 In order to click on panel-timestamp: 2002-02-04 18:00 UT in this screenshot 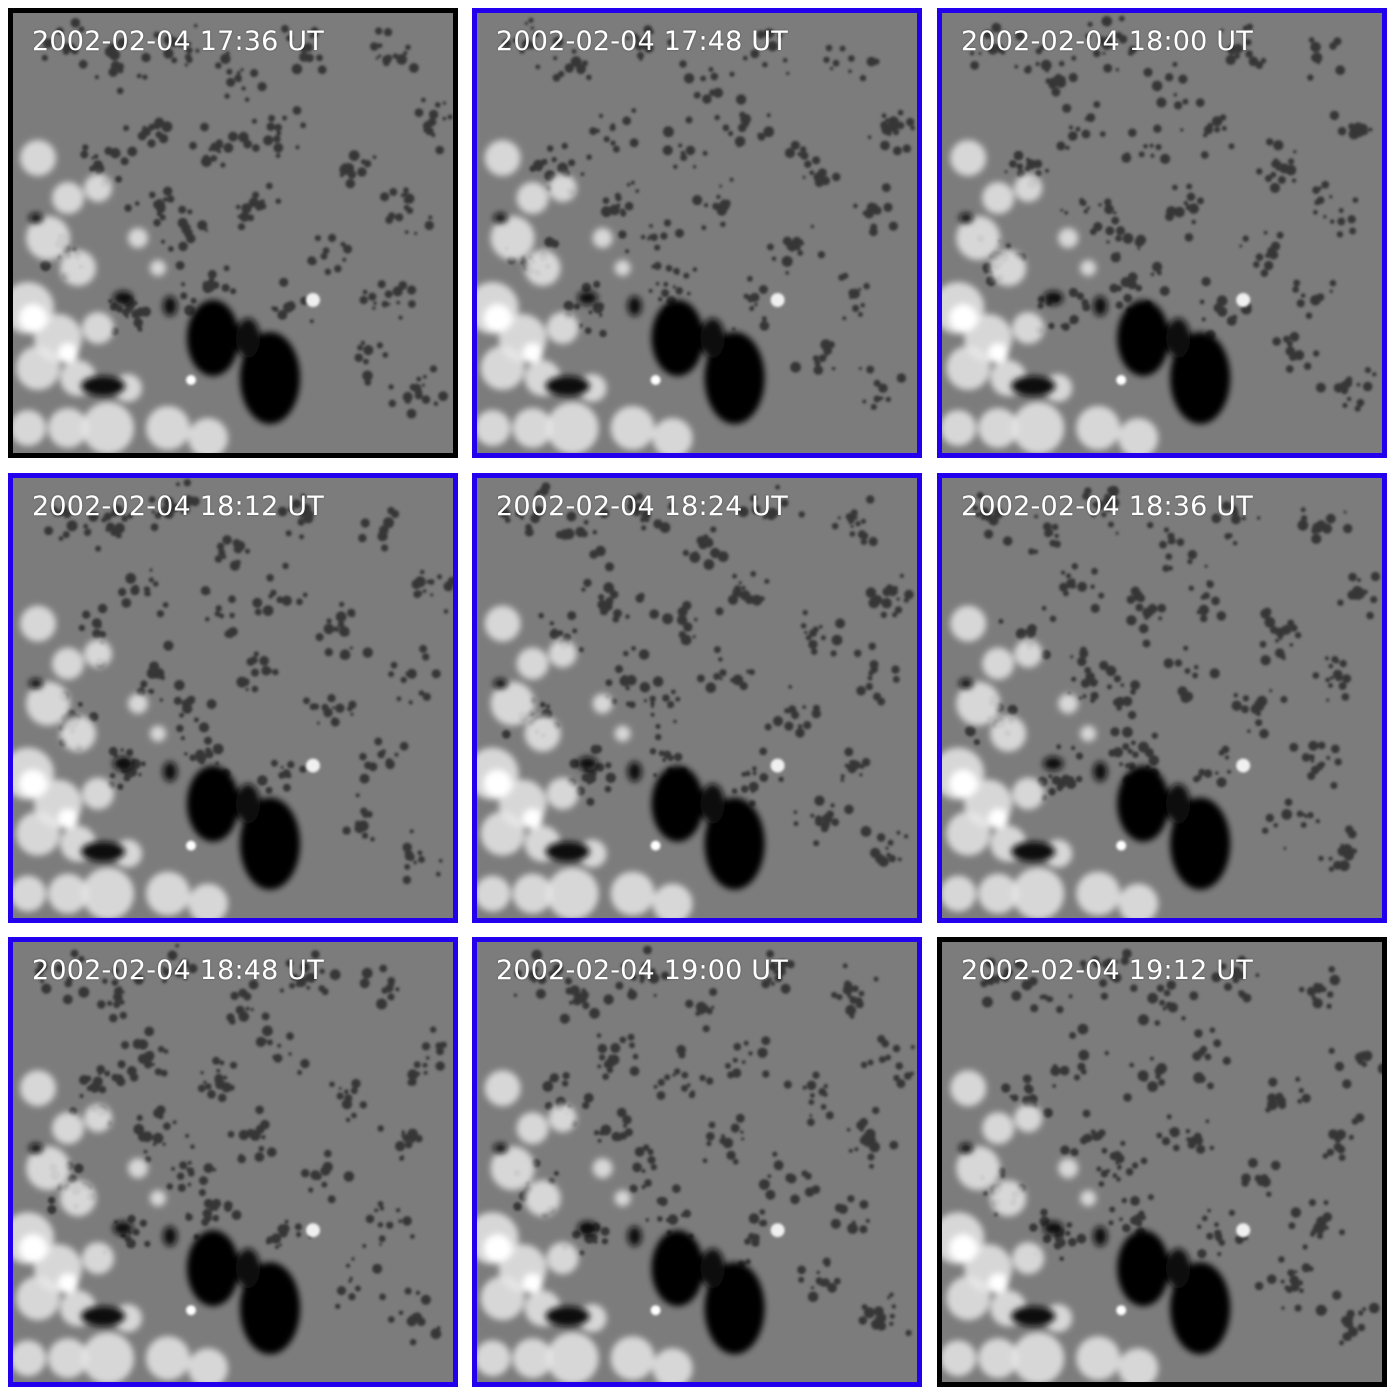, I will do `click(1107, 41)`.